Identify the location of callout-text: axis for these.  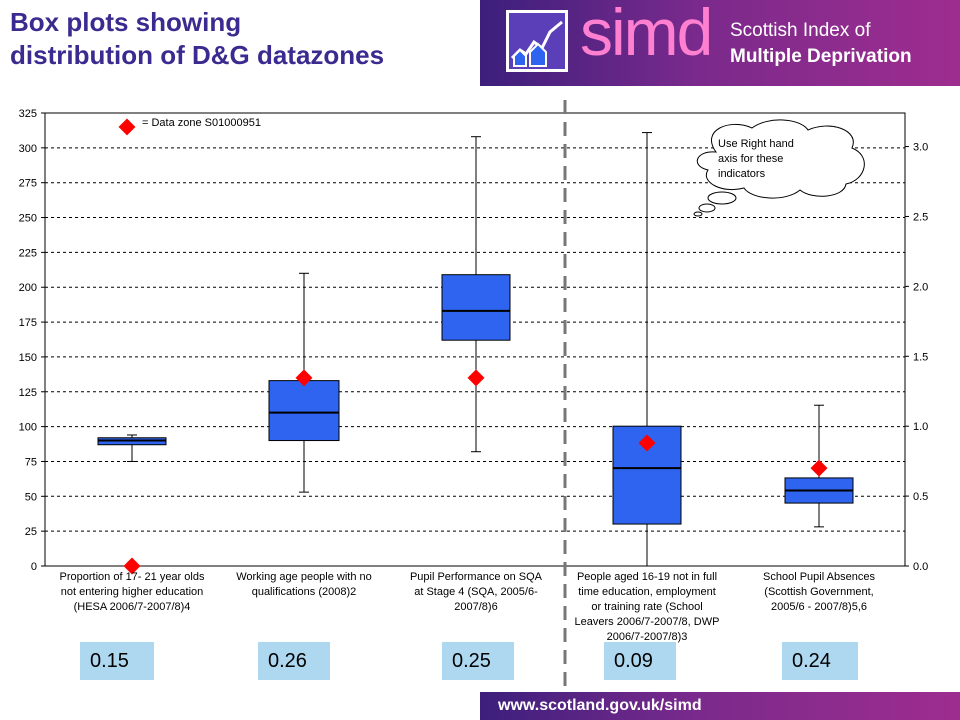
(750, 159).